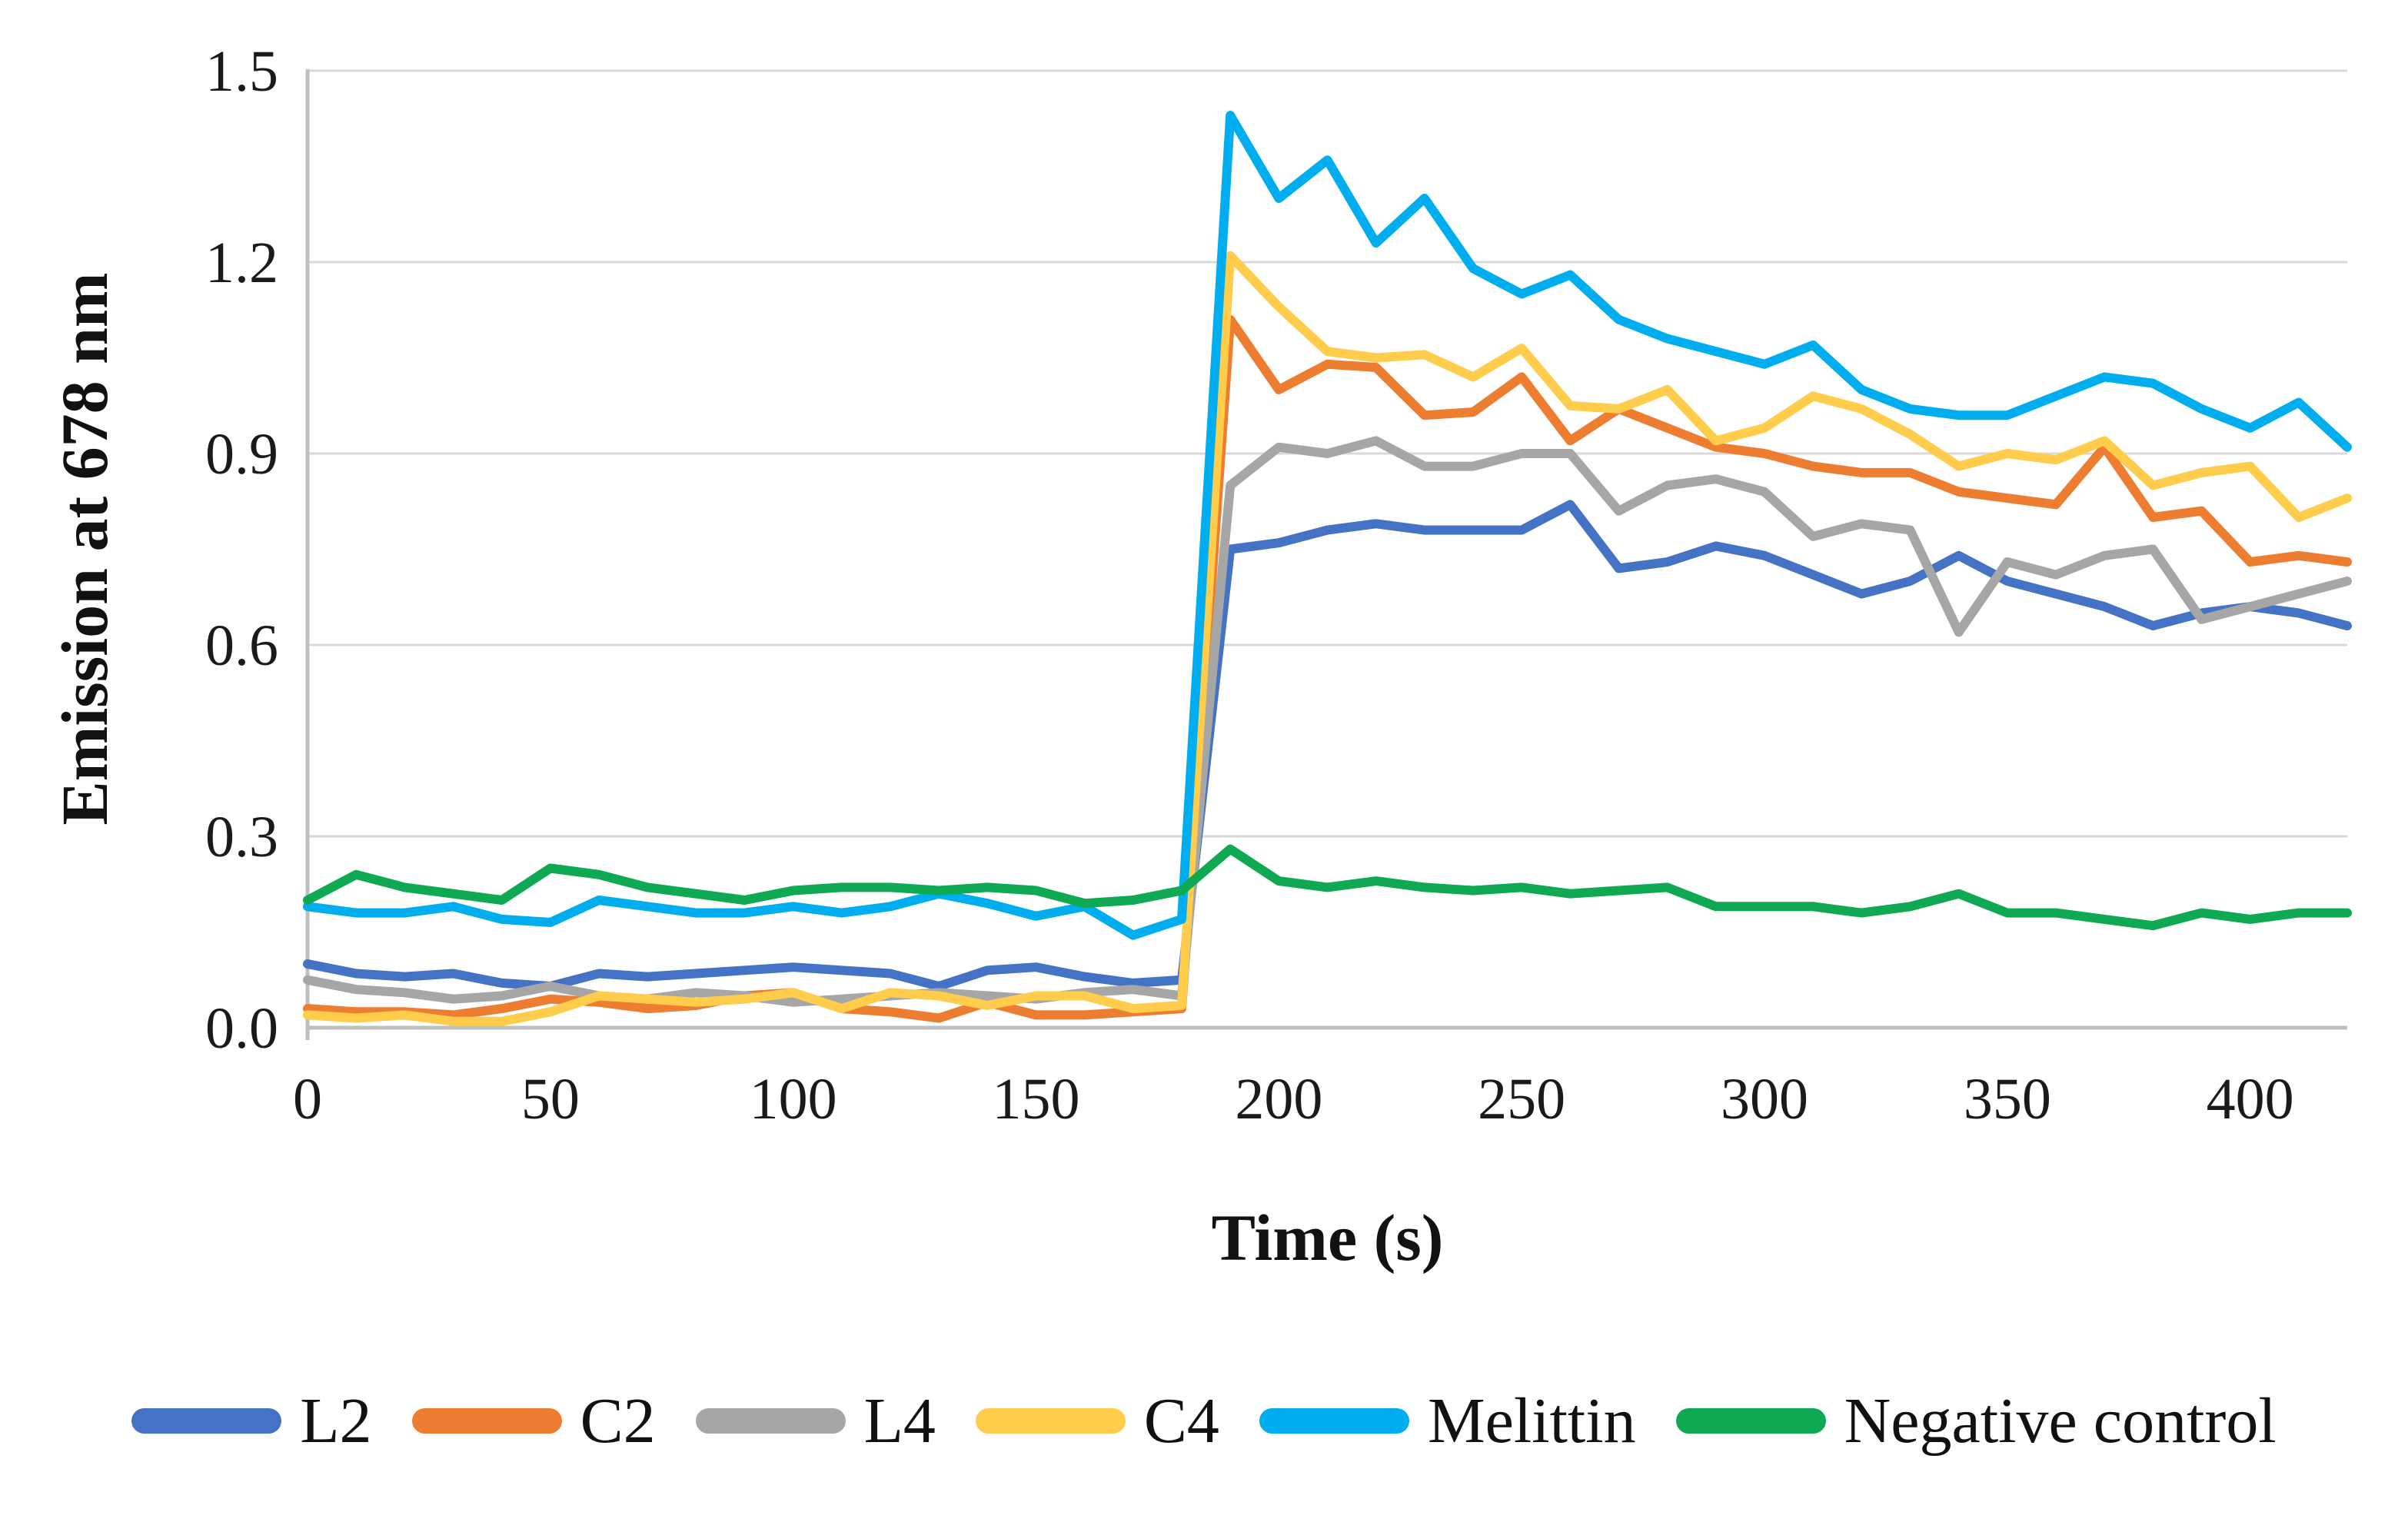 Image resolution: width=2408 pixels, height=1522 pixels. I want to click on legend-label: L4, so click(900, 1421).